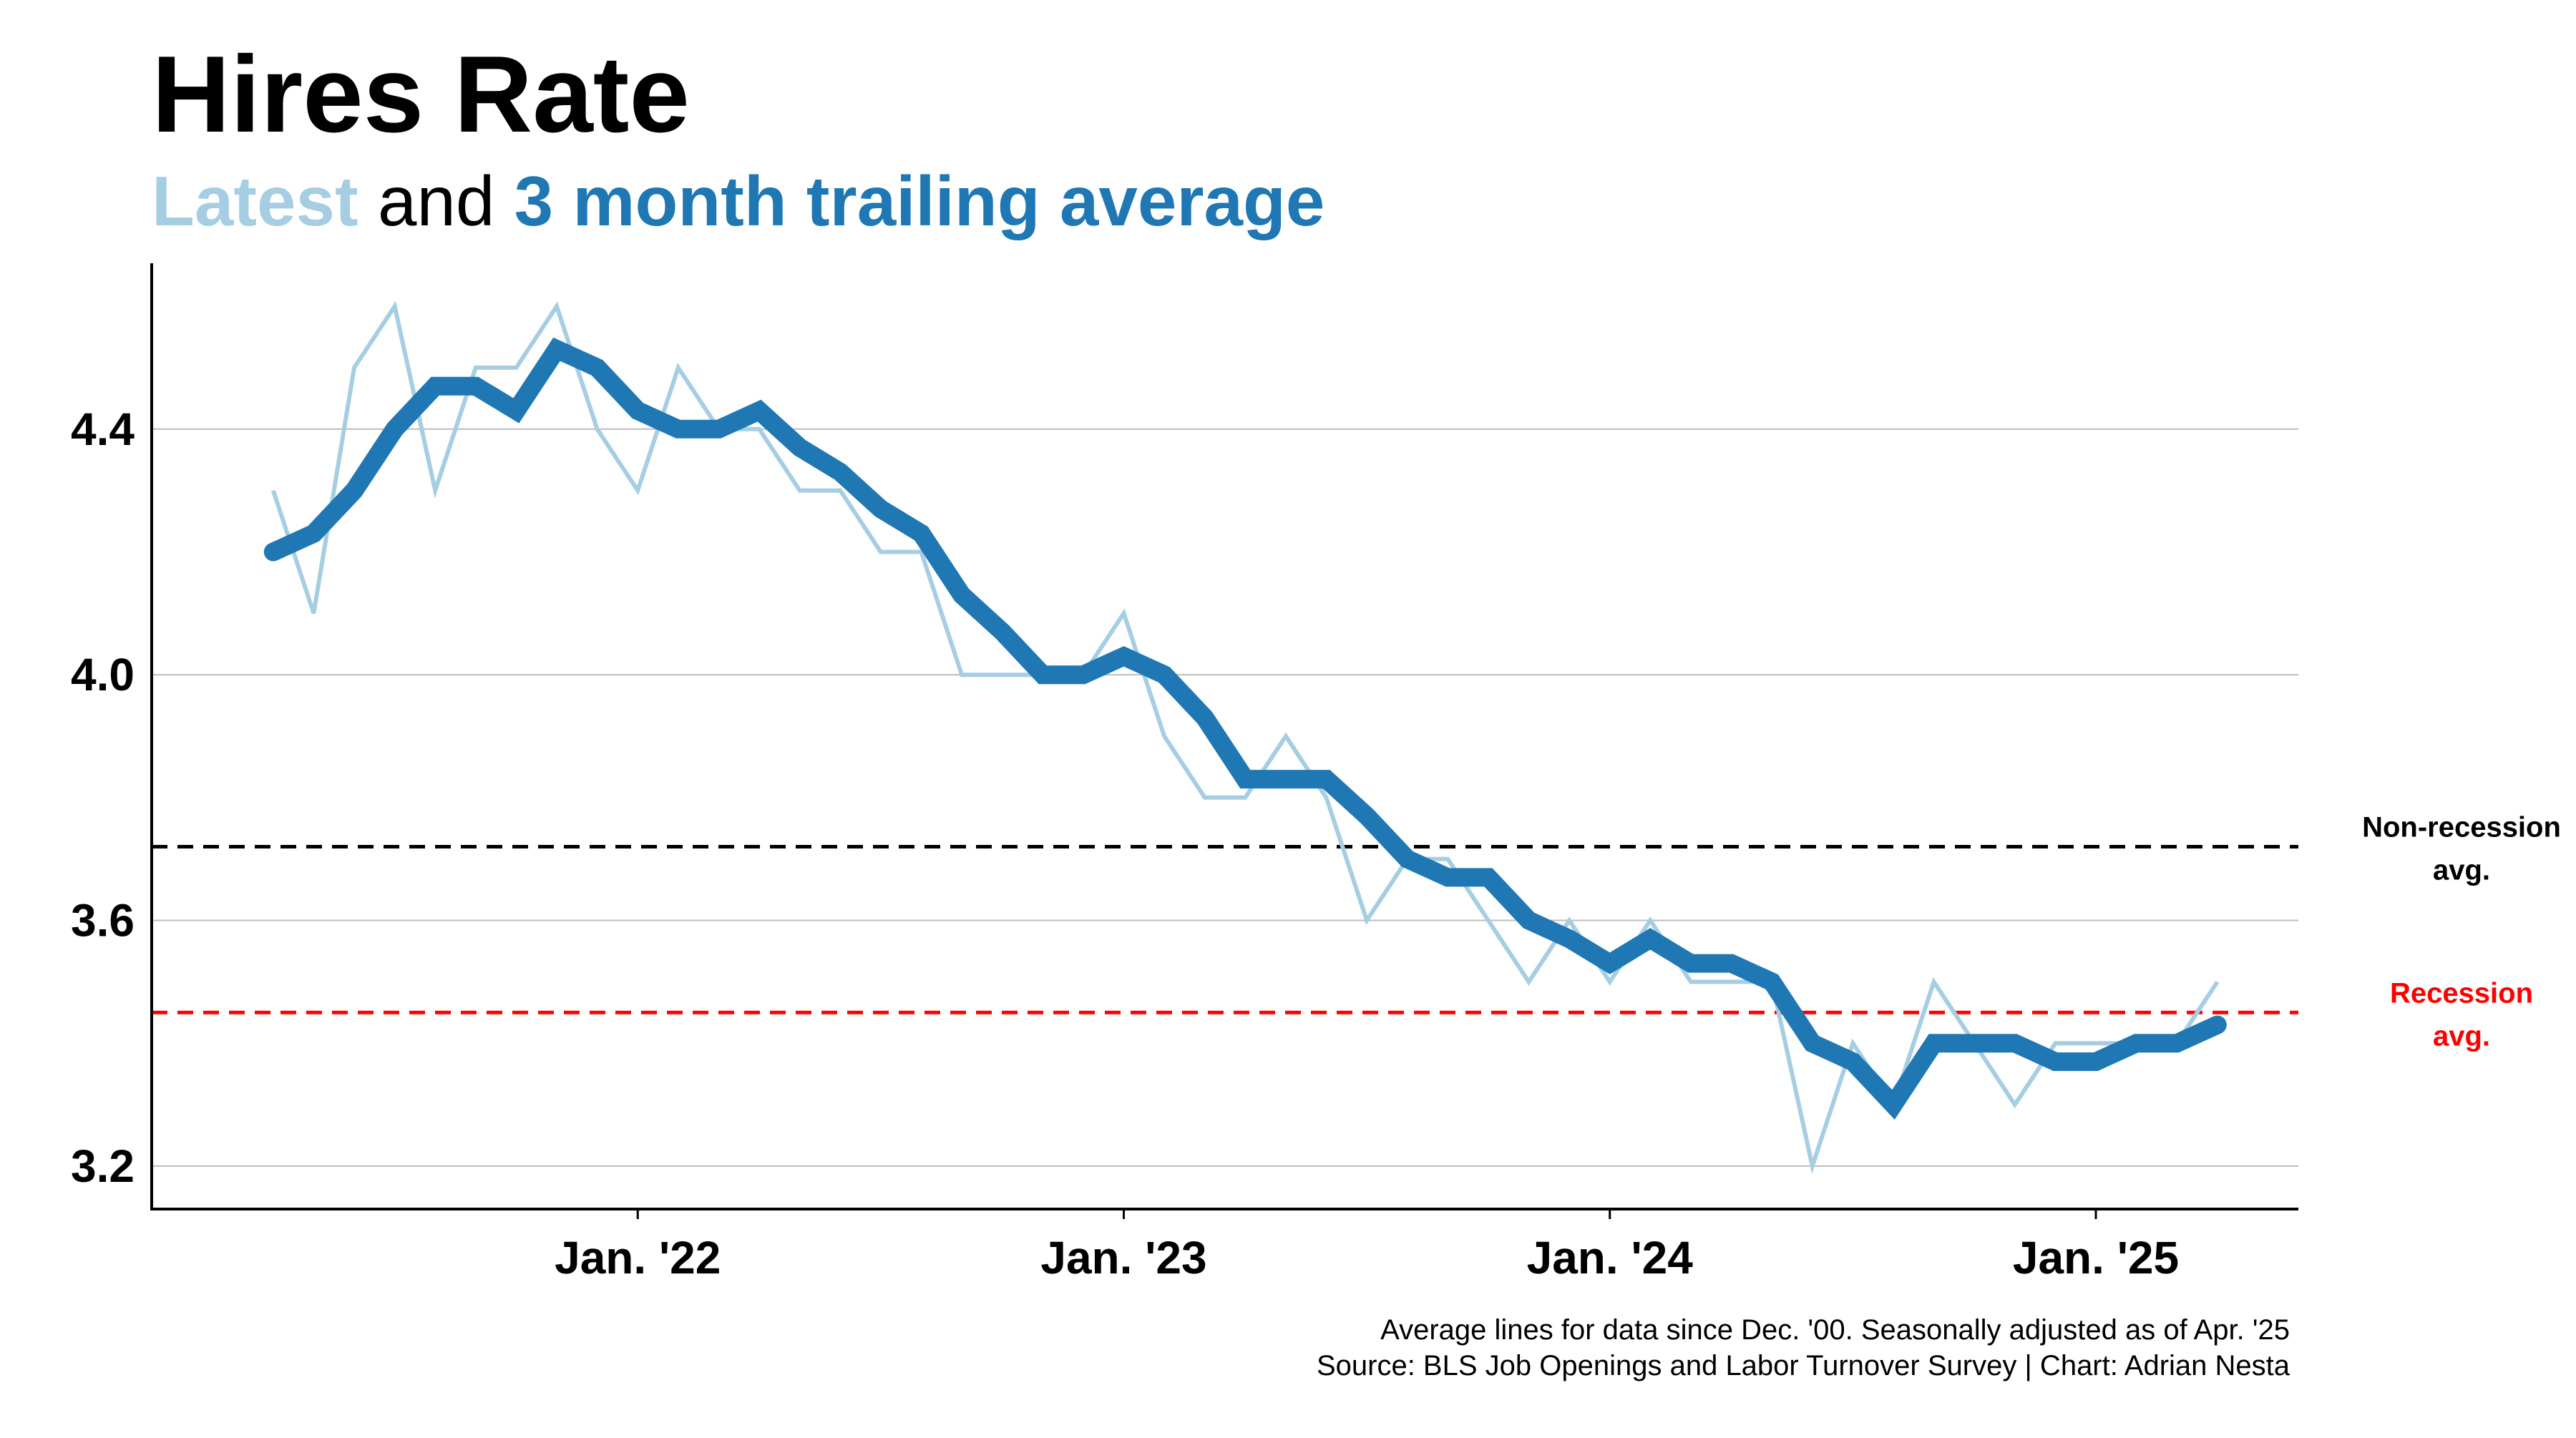 The height and width of the screenshot is (1438, 2576). What do you see at coordinates (1610, 1258) in the screenshot?
I see `x-tick-label: Jan. '24` at bounding box center [1610, 1258].